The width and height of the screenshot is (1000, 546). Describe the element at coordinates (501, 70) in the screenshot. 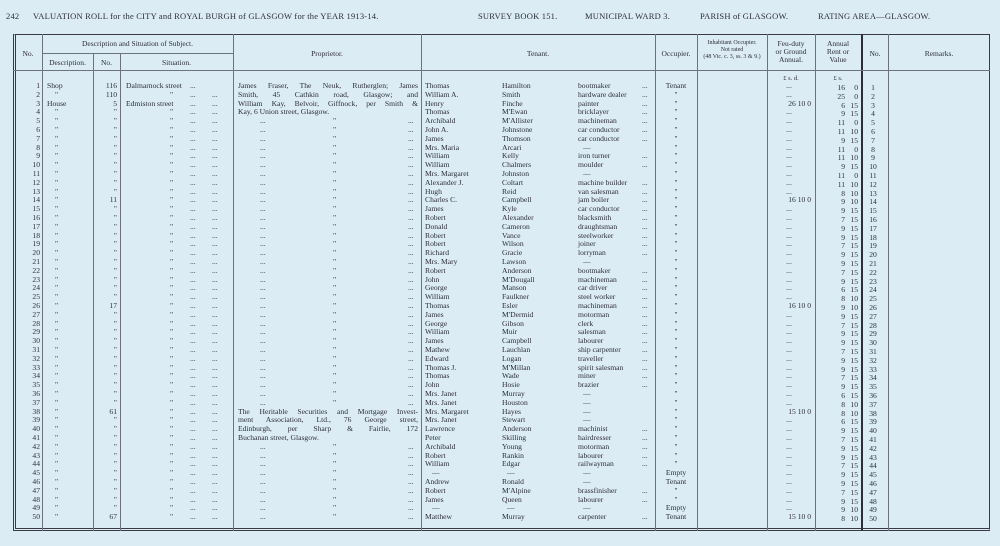

I see `header-divider` at that location.